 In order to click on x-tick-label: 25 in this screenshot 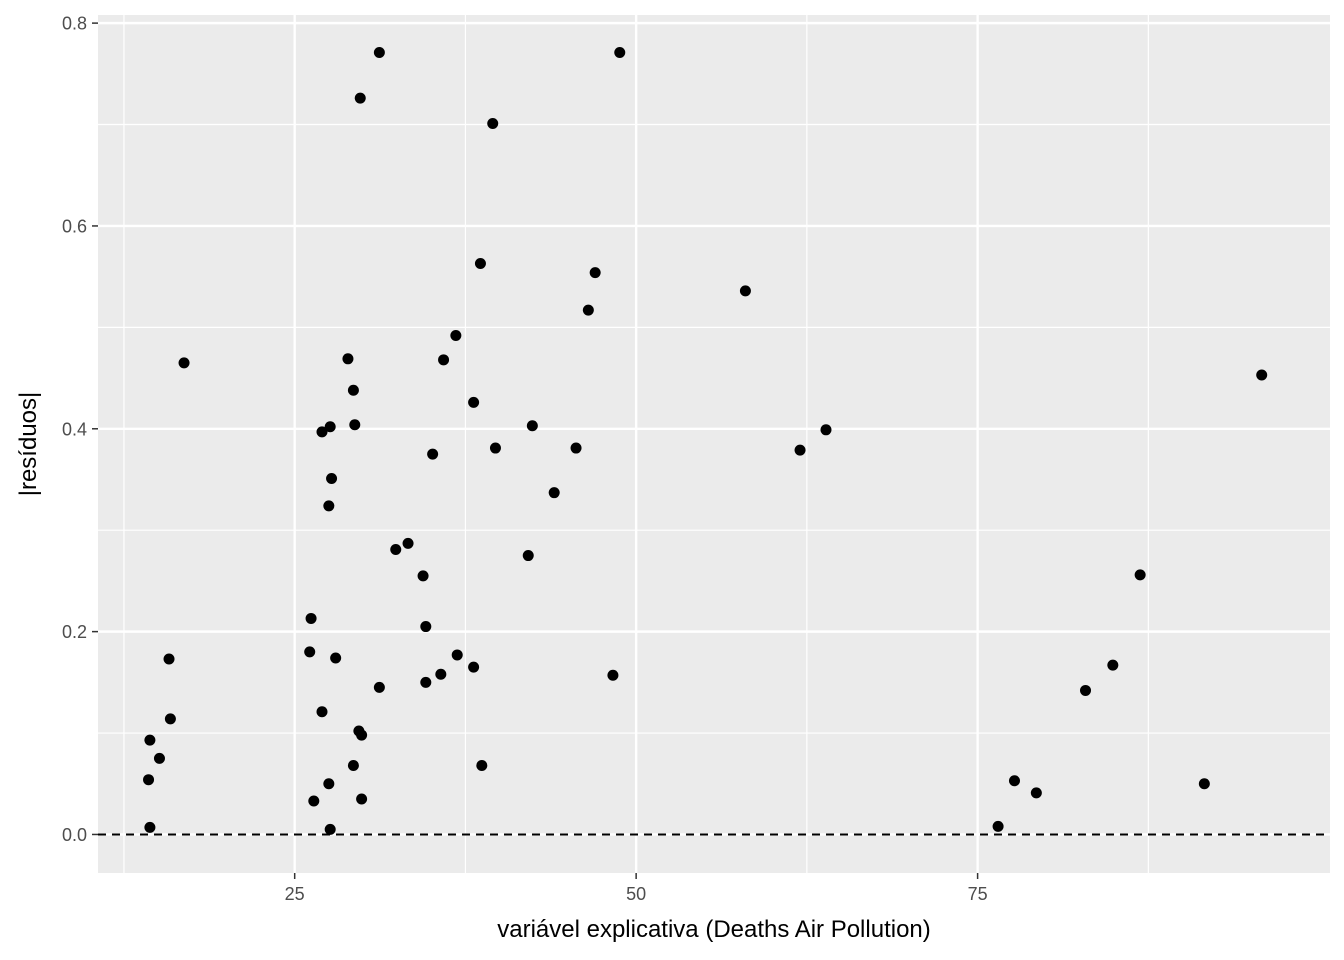, I will do `click(295, 894)`.